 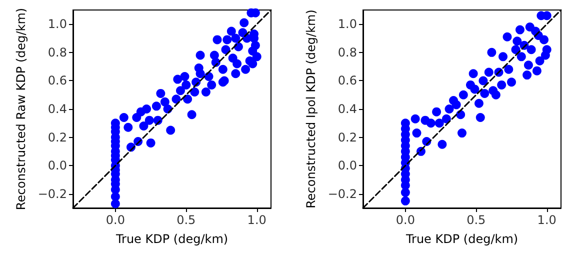 I want to click on y-axis-title: Reconstructed Ipol KDP (deg/km), so click(x=311, y=109).